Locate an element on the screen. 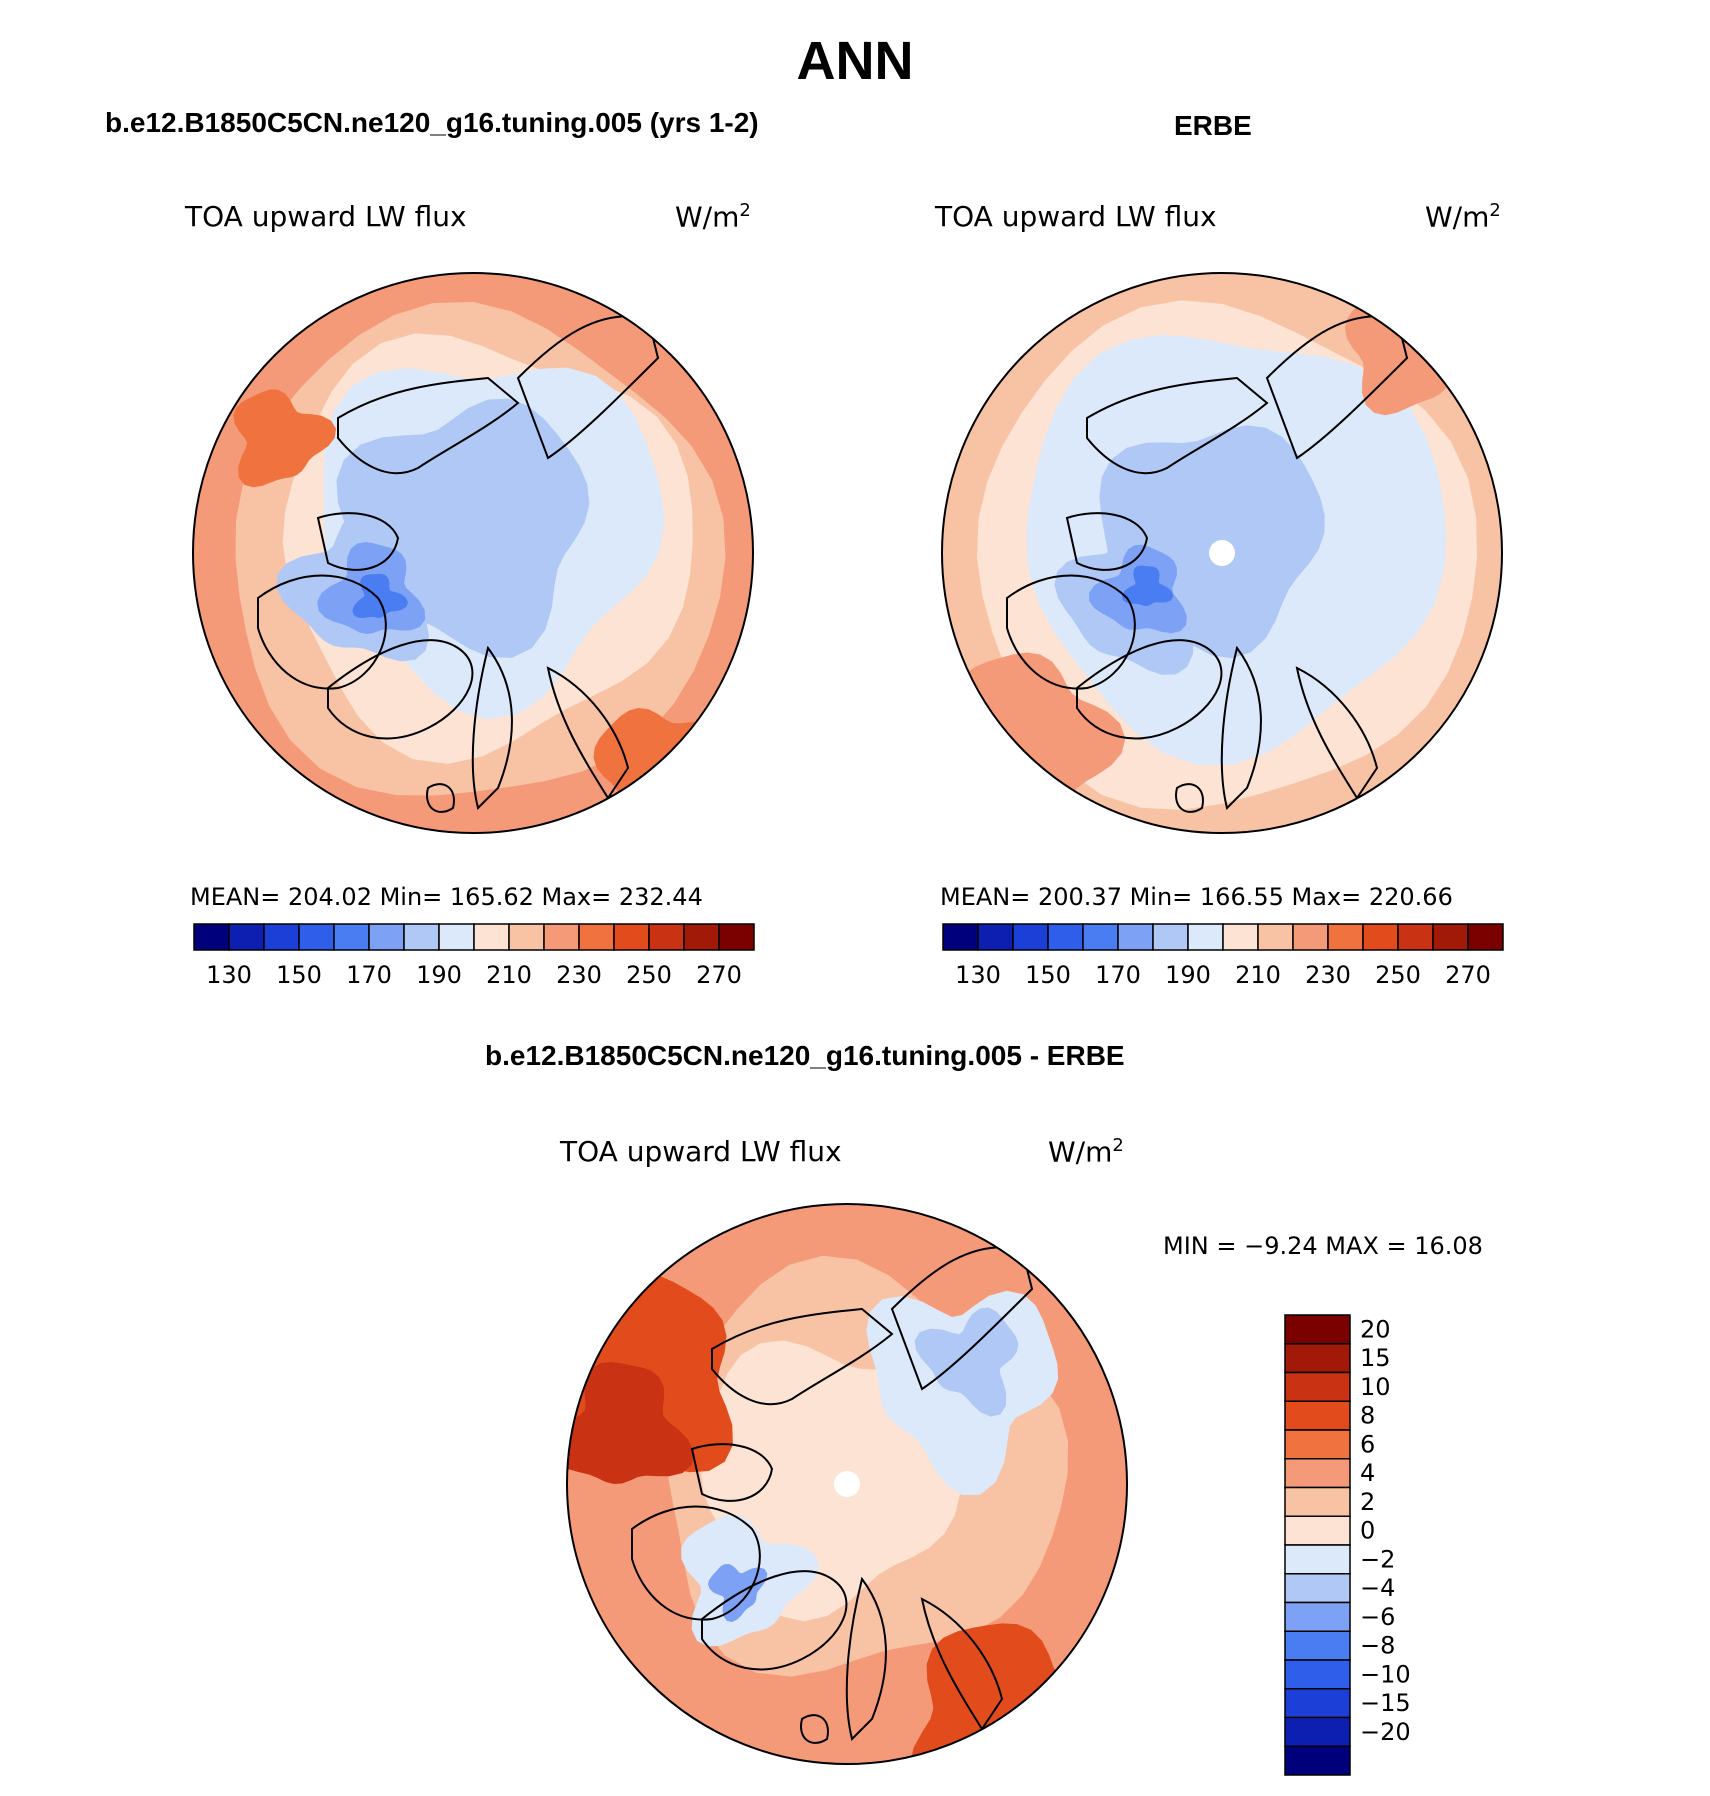 The image size is (1710, 1796). cbar1-tick-label: 130 is located at coordinates (229, 975).